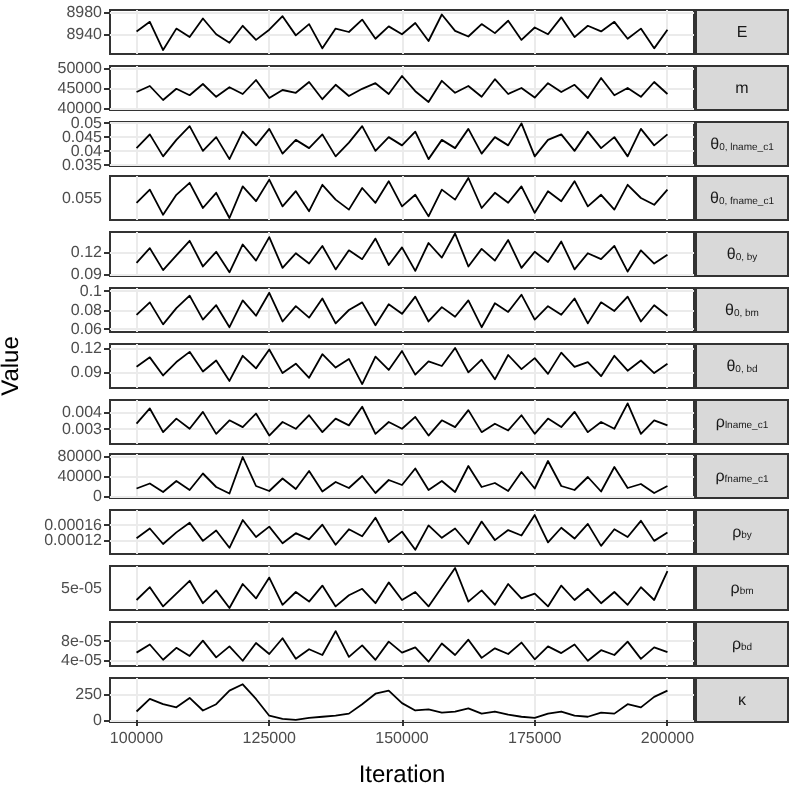 This screenshot has width=798, height=788. Describe the element at coordinates (82, 640) in the screenshot. I see `y-tick-label: 8e-05` at that location.